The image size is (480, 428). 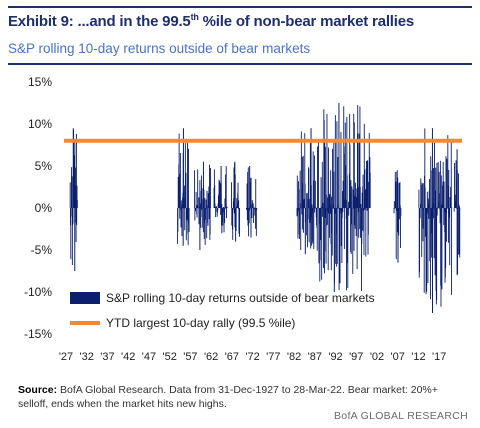 What do you see at coordinates (315, 357) in the screenshot?
I see `x-tick-label: '87` at bounding box center [315, 357].